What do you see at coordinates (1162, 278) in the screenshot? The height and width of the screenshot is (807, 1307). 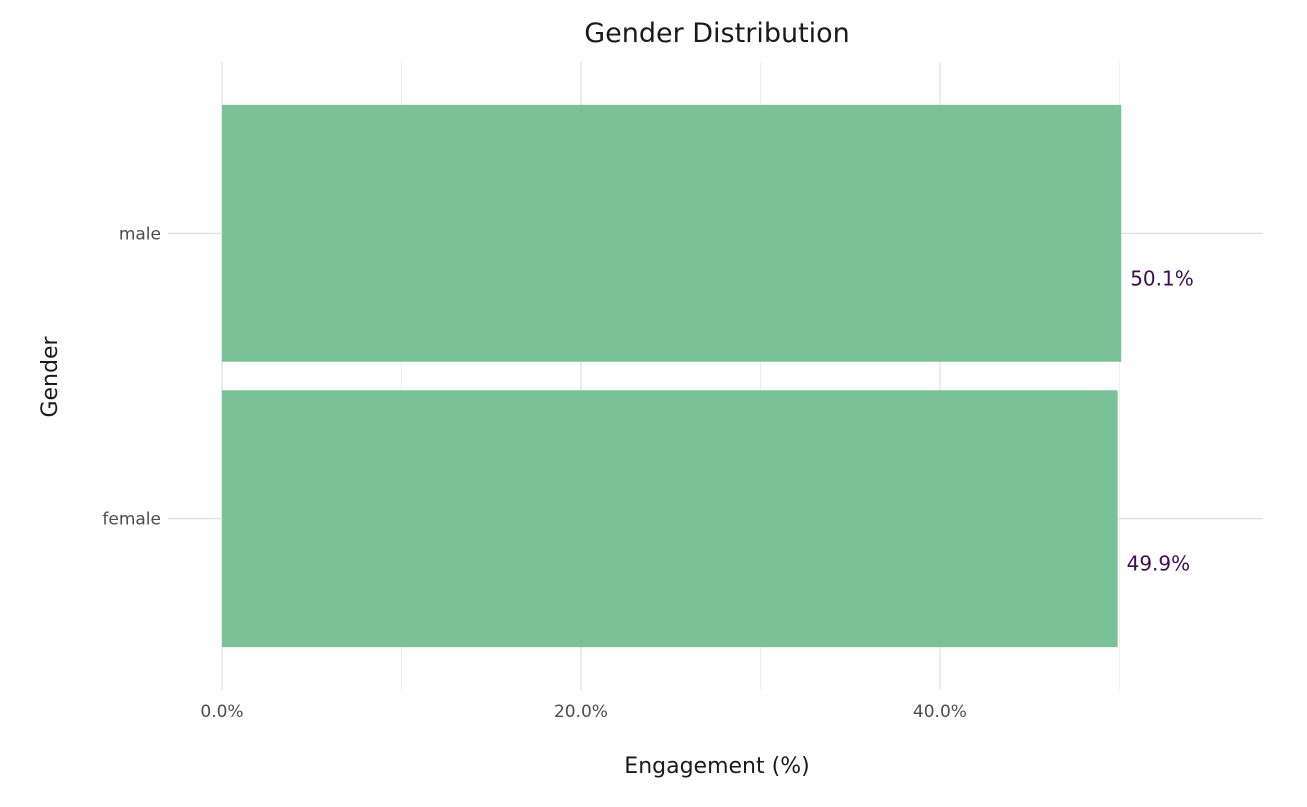 I see `data-label-male: 50.1%` at bounding box center [1162, 278].